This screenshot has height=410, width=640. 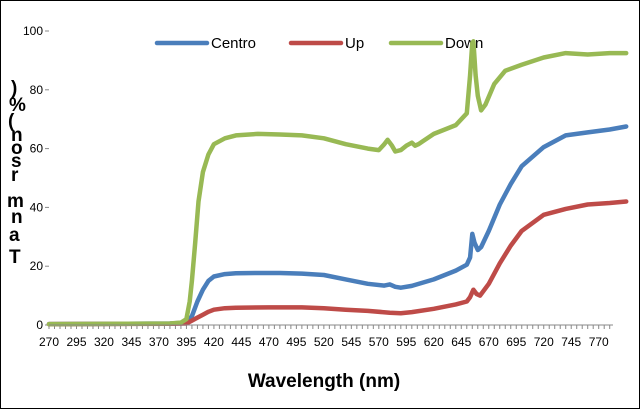 What do you see at coordinates (37, 90) in the screenshot?
I see `y-tick-label: 80` at bounding box center [37, 90].